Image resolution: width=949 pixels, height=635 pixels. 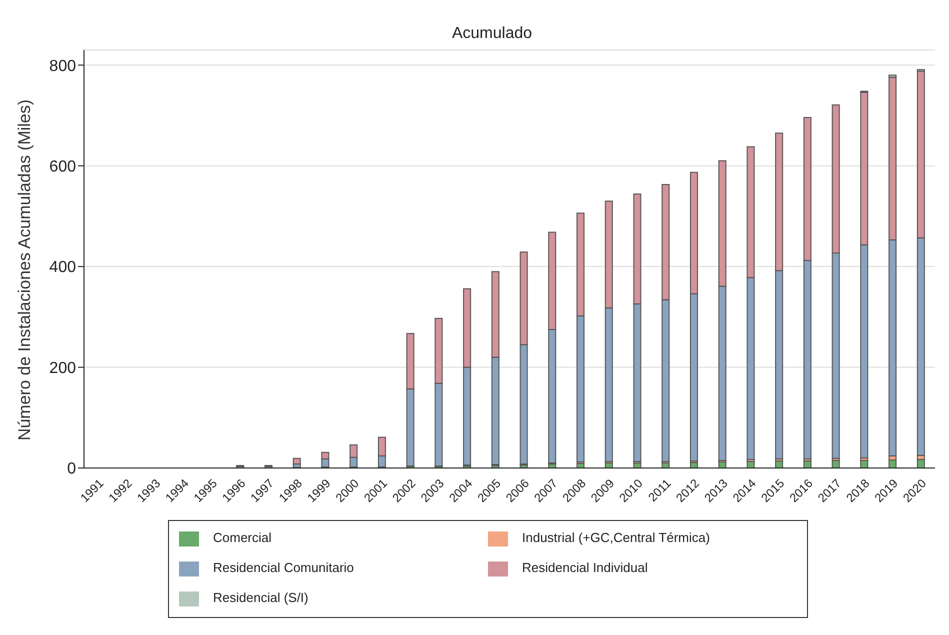 What do you see at coordinates (62, 267) in the screenshot?
I see `y-tick-label: 400` at bounding box center [62, 267].